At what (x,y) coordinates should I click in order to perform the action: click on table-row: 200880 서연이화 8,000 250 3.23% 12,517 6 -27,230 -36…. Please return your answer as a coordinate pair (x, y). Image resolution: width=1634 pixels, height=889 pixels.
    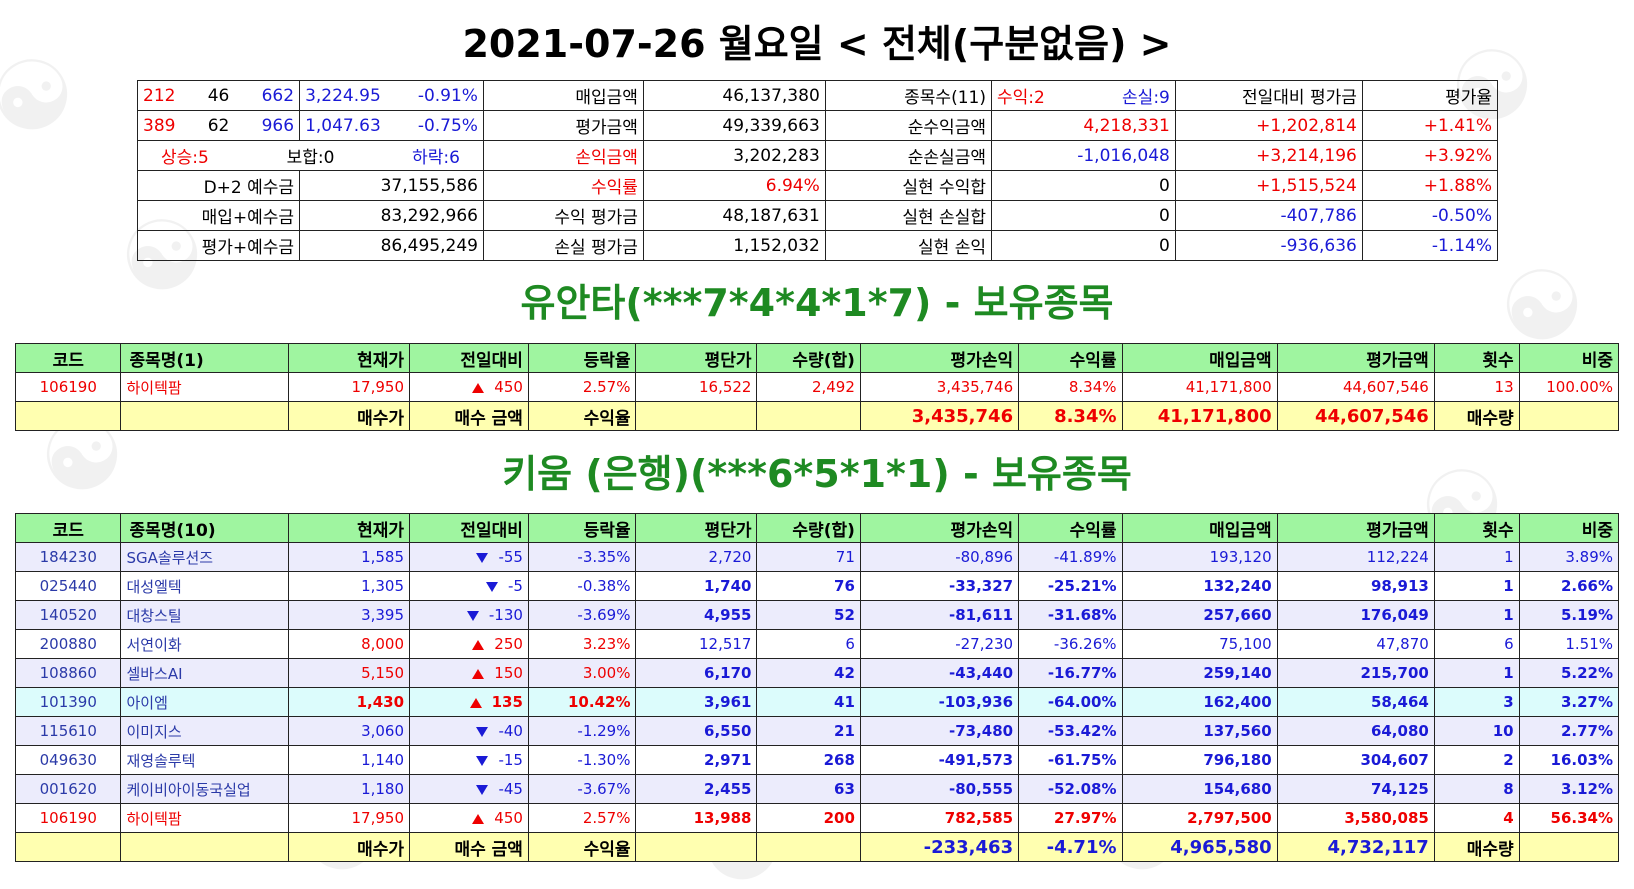
    Looking at the image, I should click on (817, 644).